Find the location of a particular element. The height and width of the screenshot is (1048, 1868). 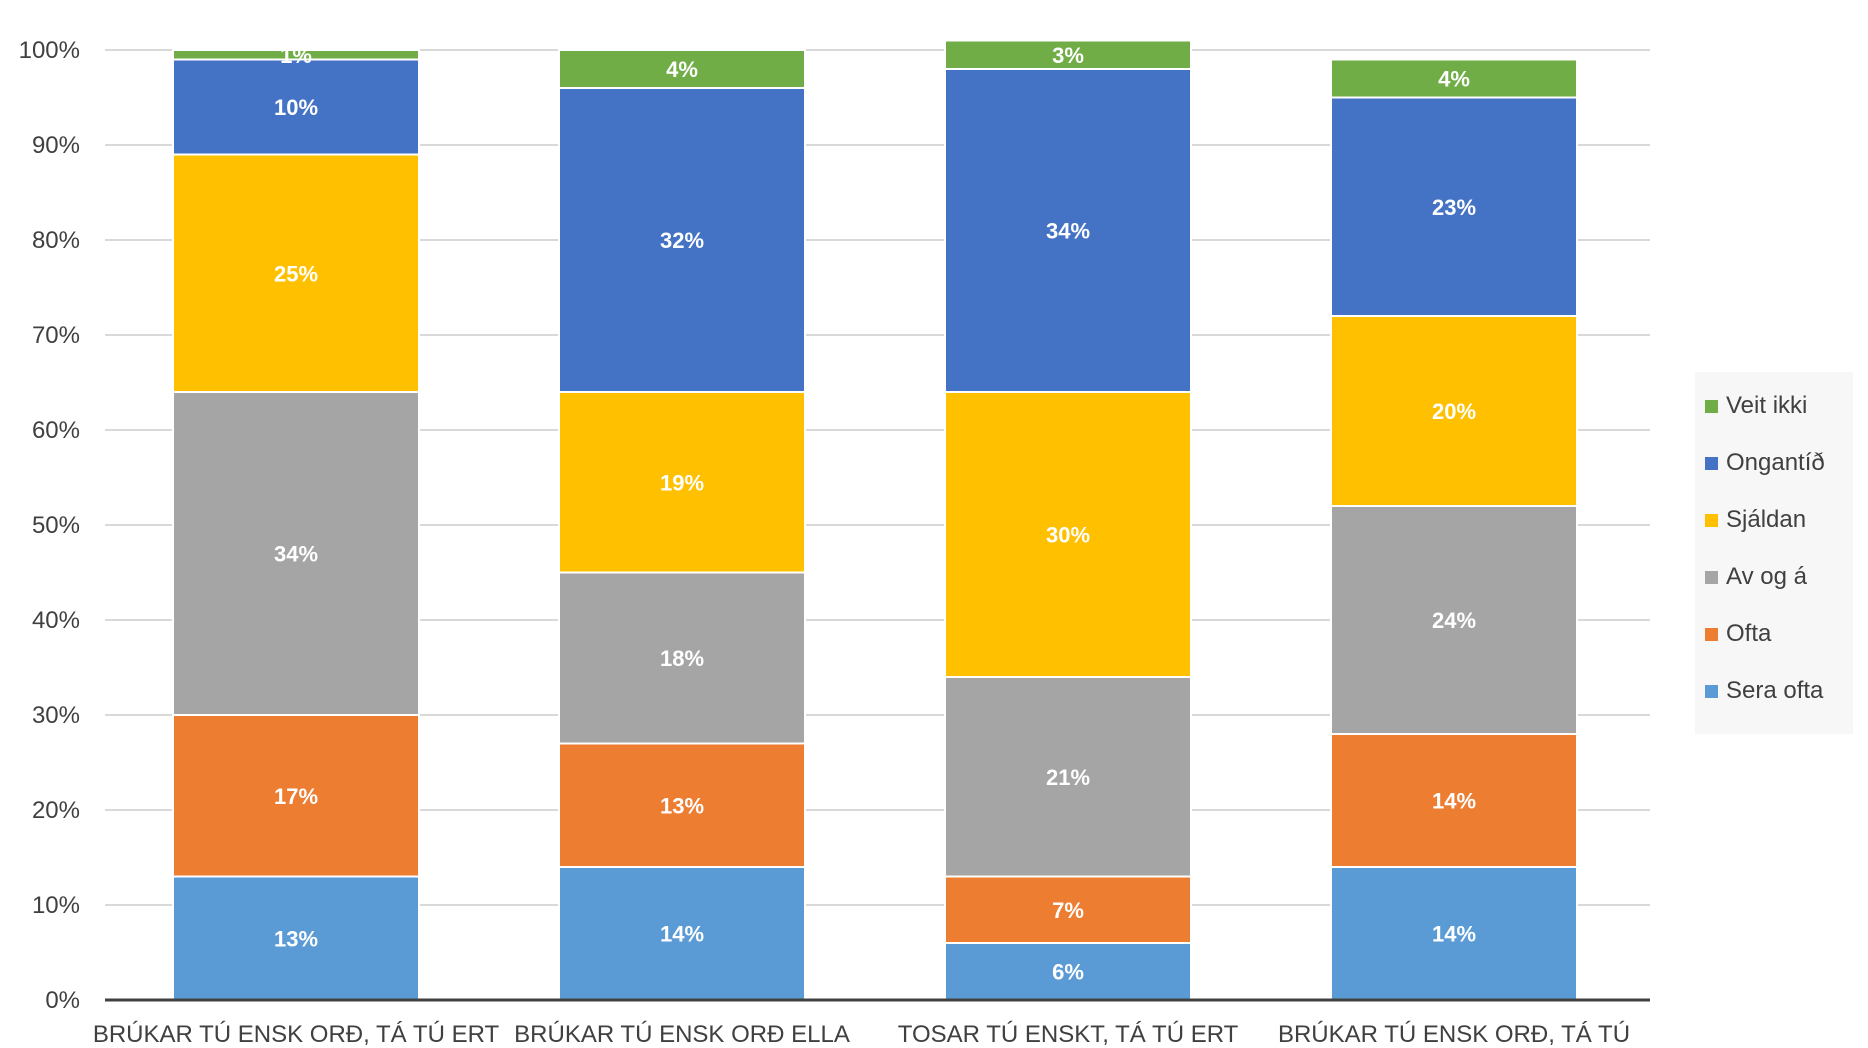

data-label: 21% is located at coordinates (1068, 777).